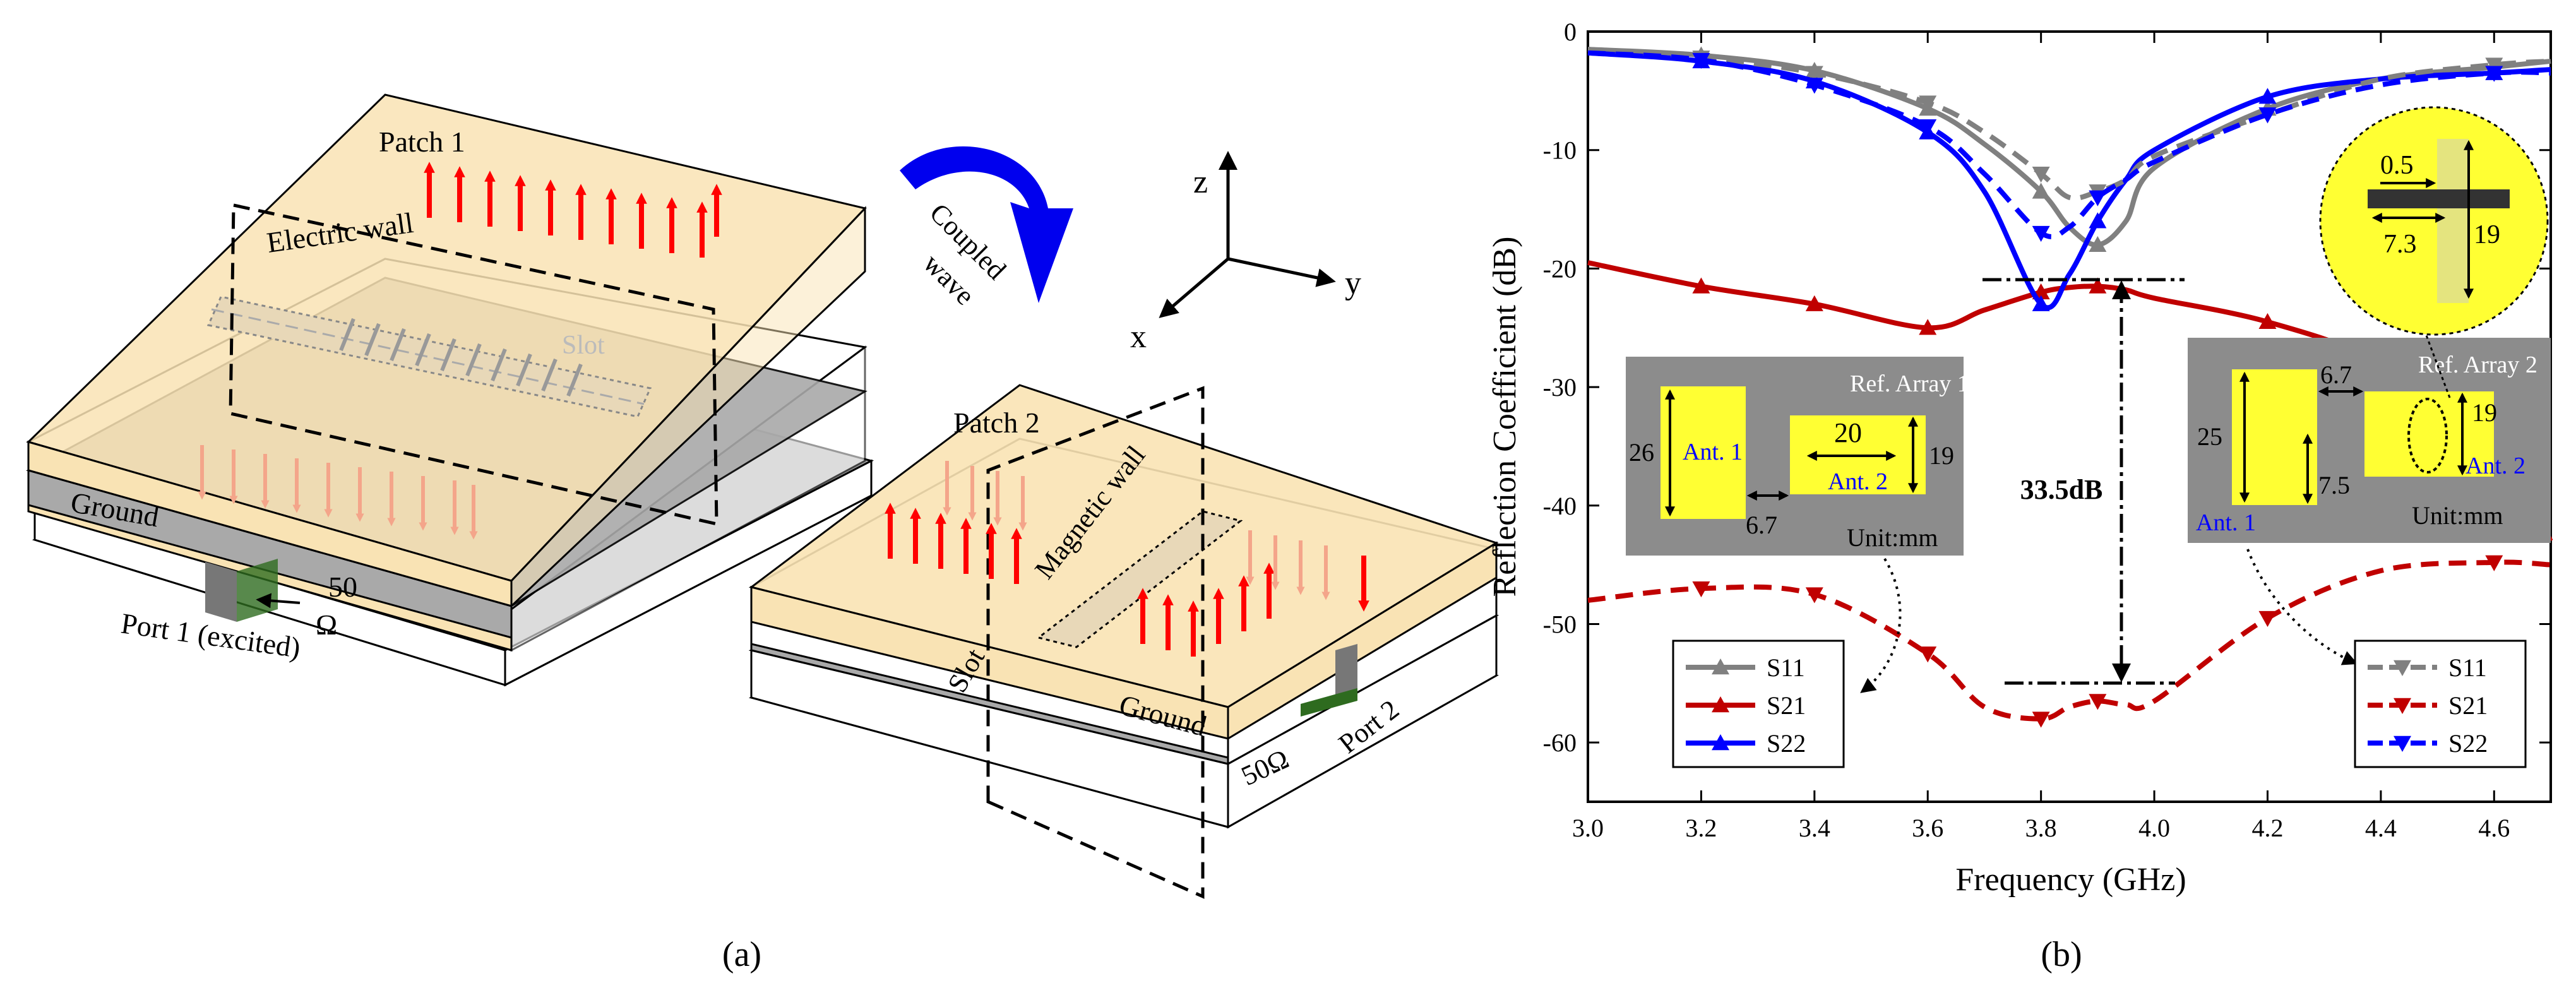 Image resolution: width=2576 pixels, height=1000 pixels. I want to click on zoom-dim-19: 19, so click(2487, 234).